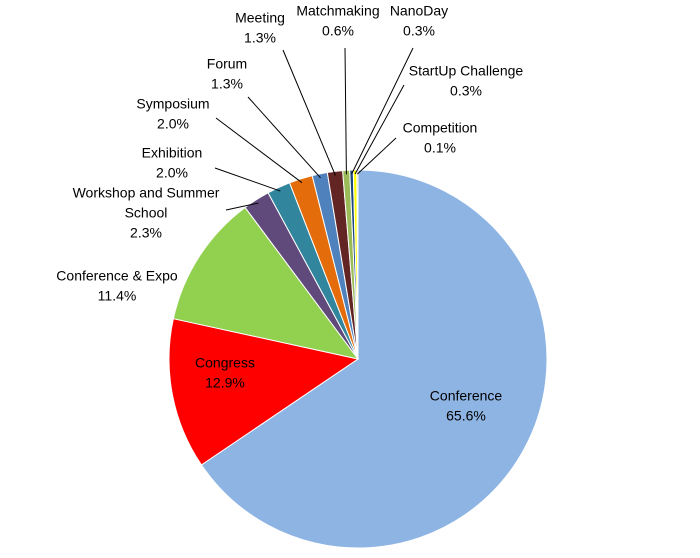  What do you see at coordinates (466, 406) in the screenshot?
I see `slice-label: Conference 65.6%` at bounding box center [466, 406].